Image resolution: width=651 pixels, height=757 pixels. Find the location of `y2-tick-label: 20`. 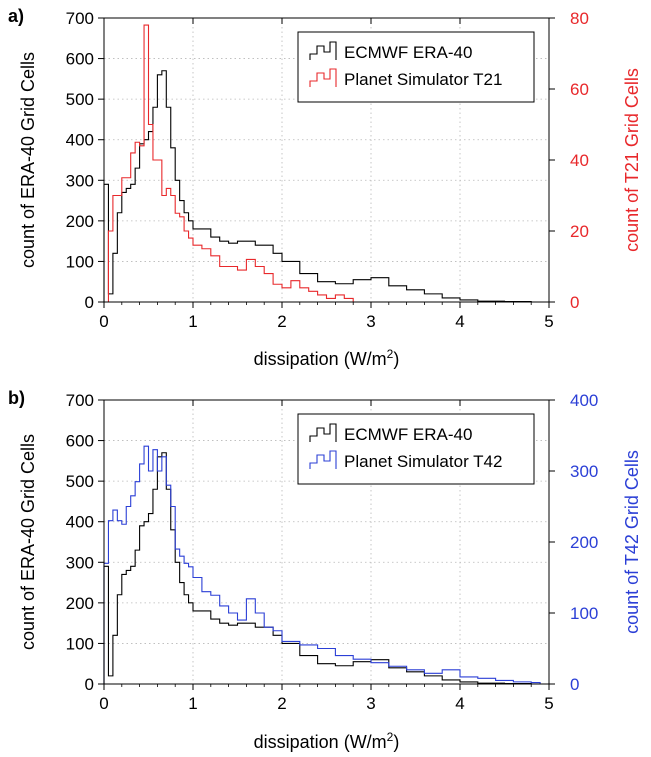

y2-tick-label: 20 is located at coordinates (579, 231).